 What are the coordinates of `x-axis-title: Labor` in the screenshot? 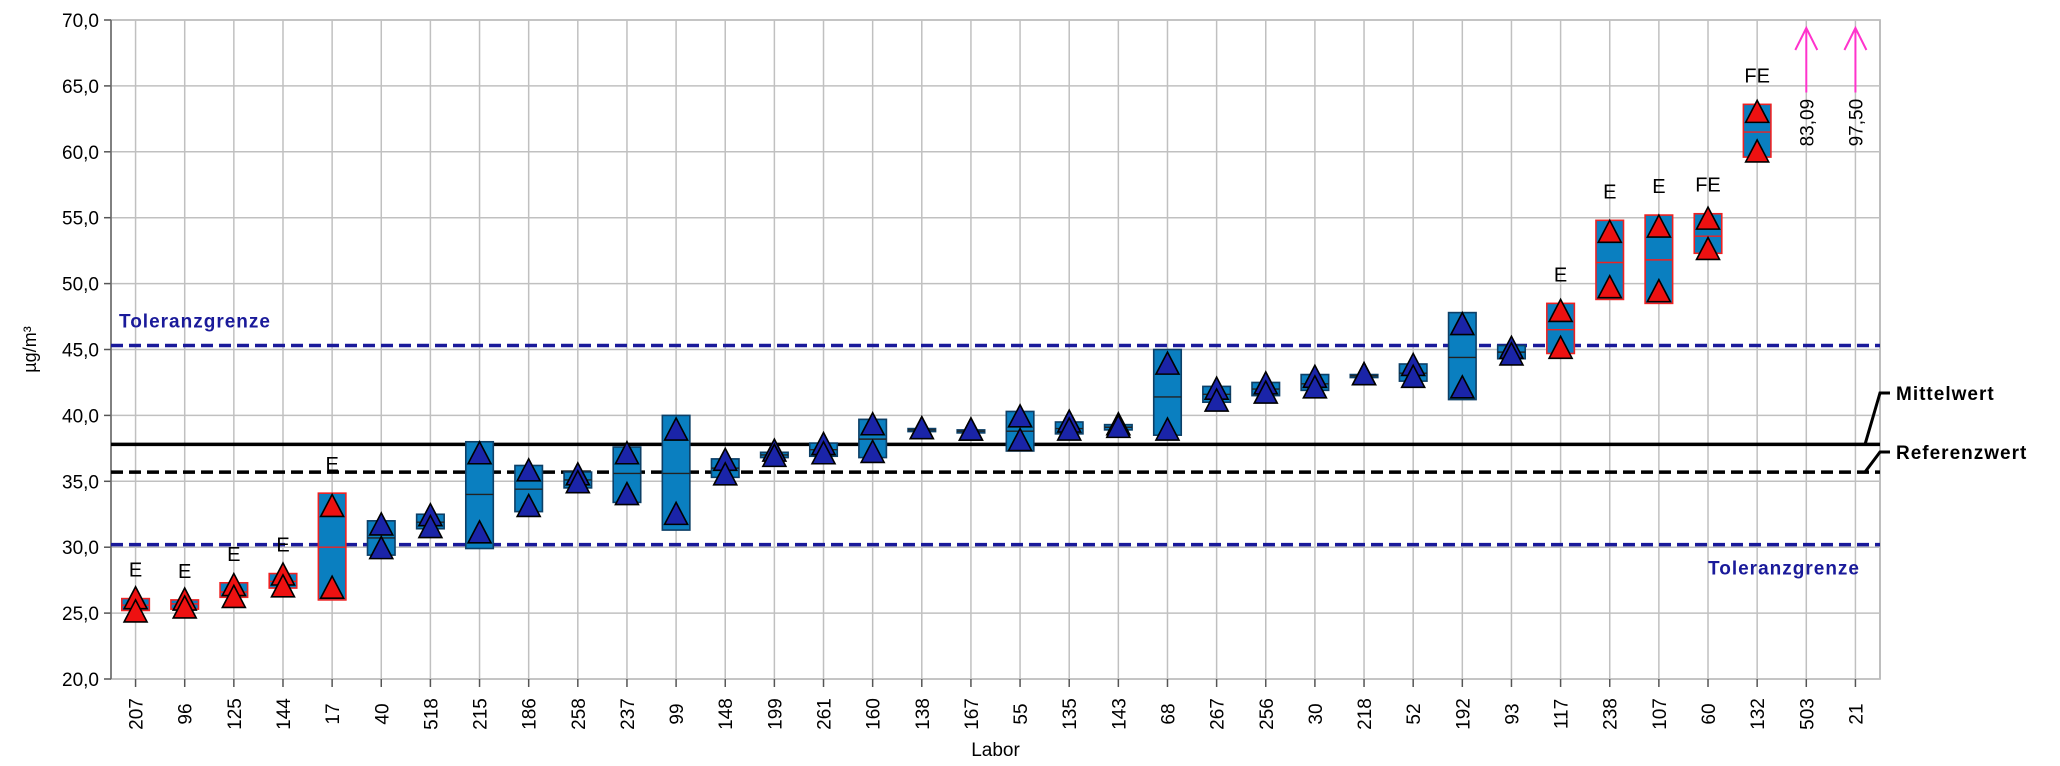 It's located at (995, 750).